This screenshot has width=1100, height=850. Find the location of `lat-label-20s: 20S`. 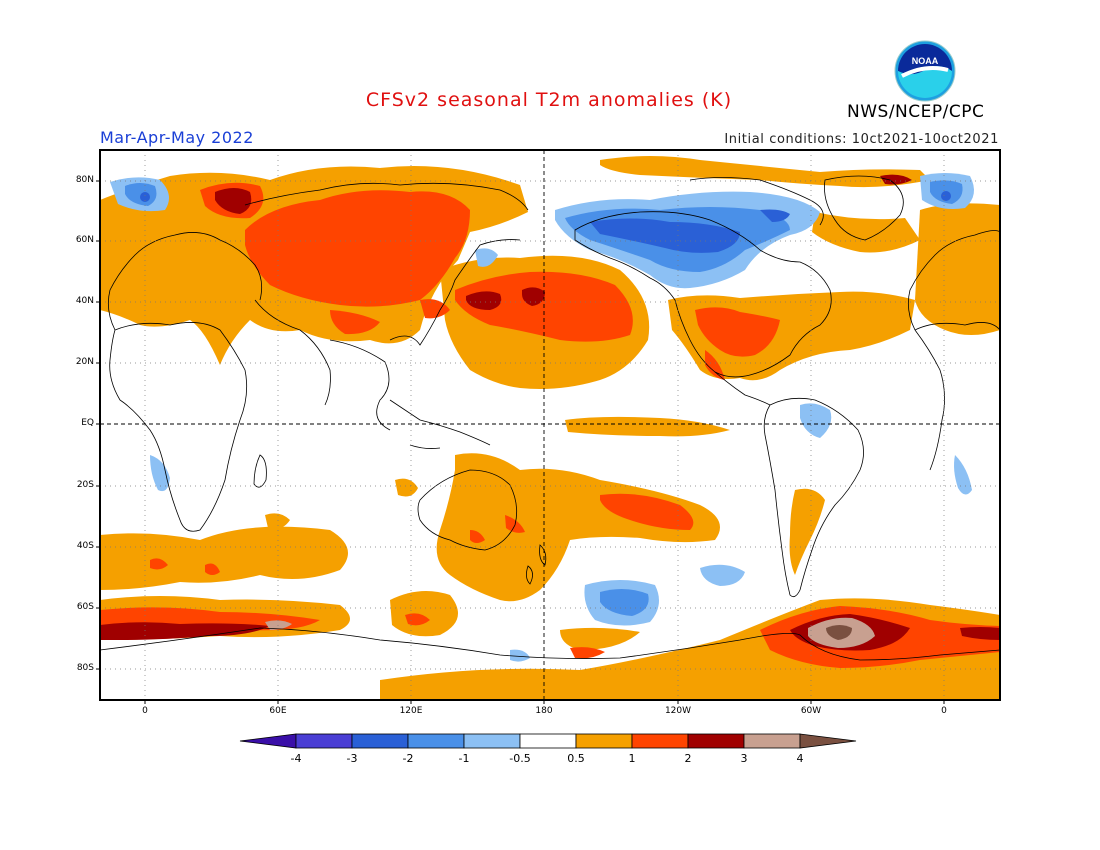

lat-label-20s: 20S is located at coordinates (85, 485).